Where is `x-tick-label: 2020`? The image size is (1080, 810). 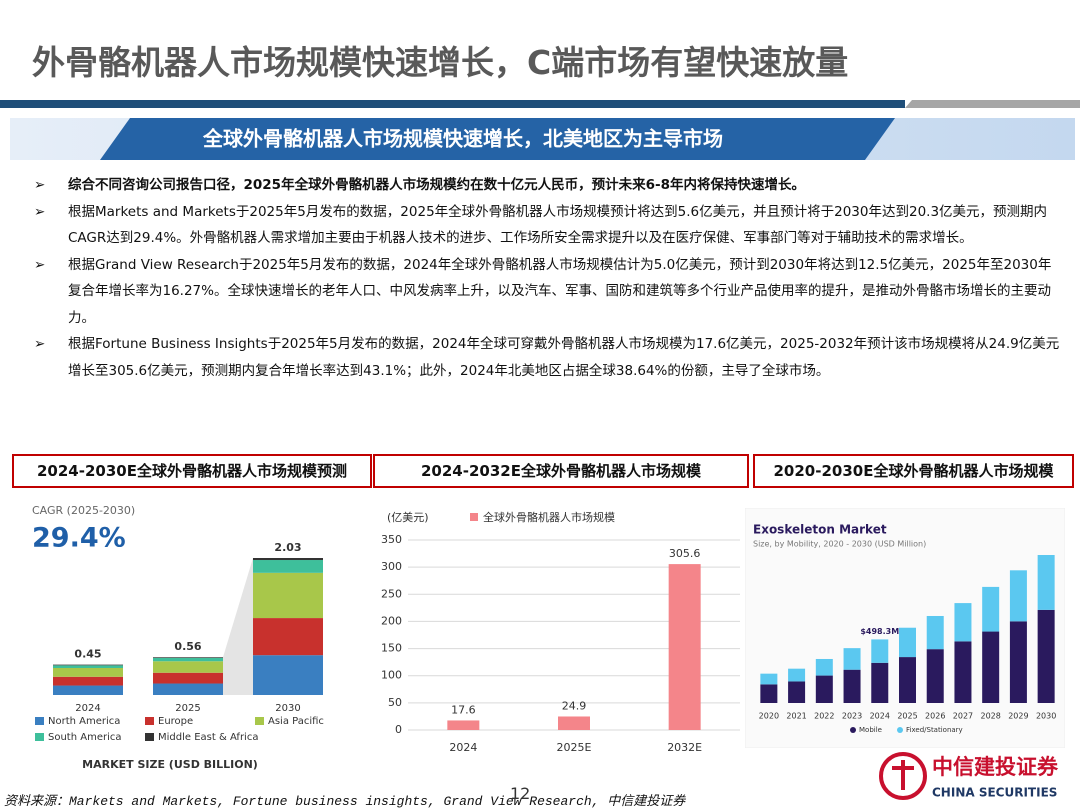
x-tick-label: 2020 is located at coordinates (769, 716).